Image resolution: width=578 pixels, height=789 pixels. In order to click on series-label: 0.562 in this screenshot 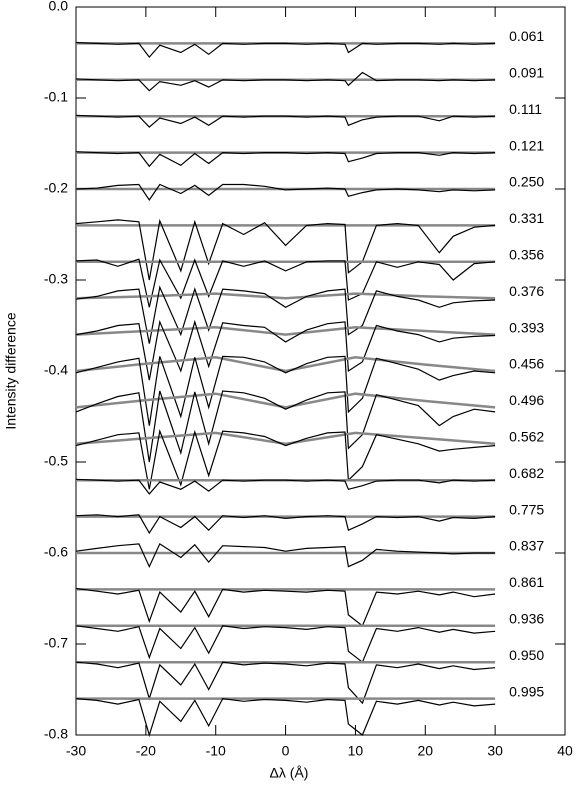, I will do `click(526, 437)`.